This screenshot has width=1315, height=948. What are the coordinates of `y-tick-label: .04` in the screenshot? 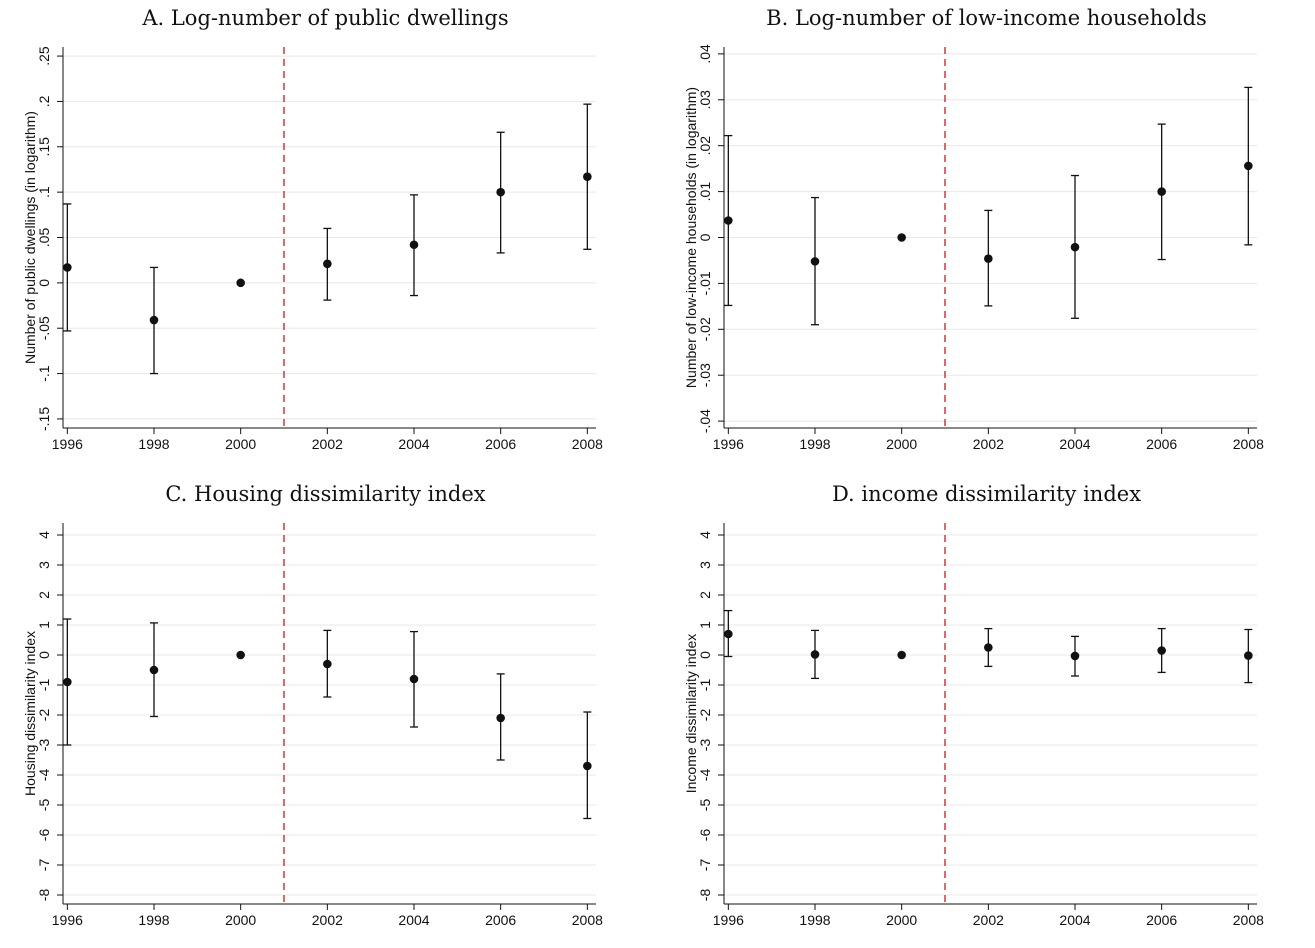 It's located at (705, 54).